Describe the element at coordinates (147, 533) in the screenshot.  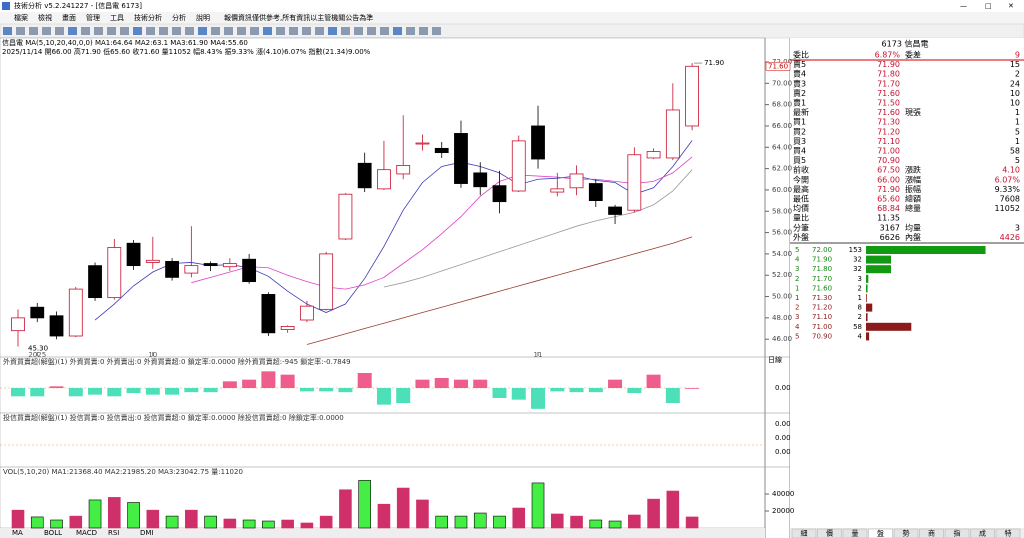
I see `indicator-tab: DMI` at that location.